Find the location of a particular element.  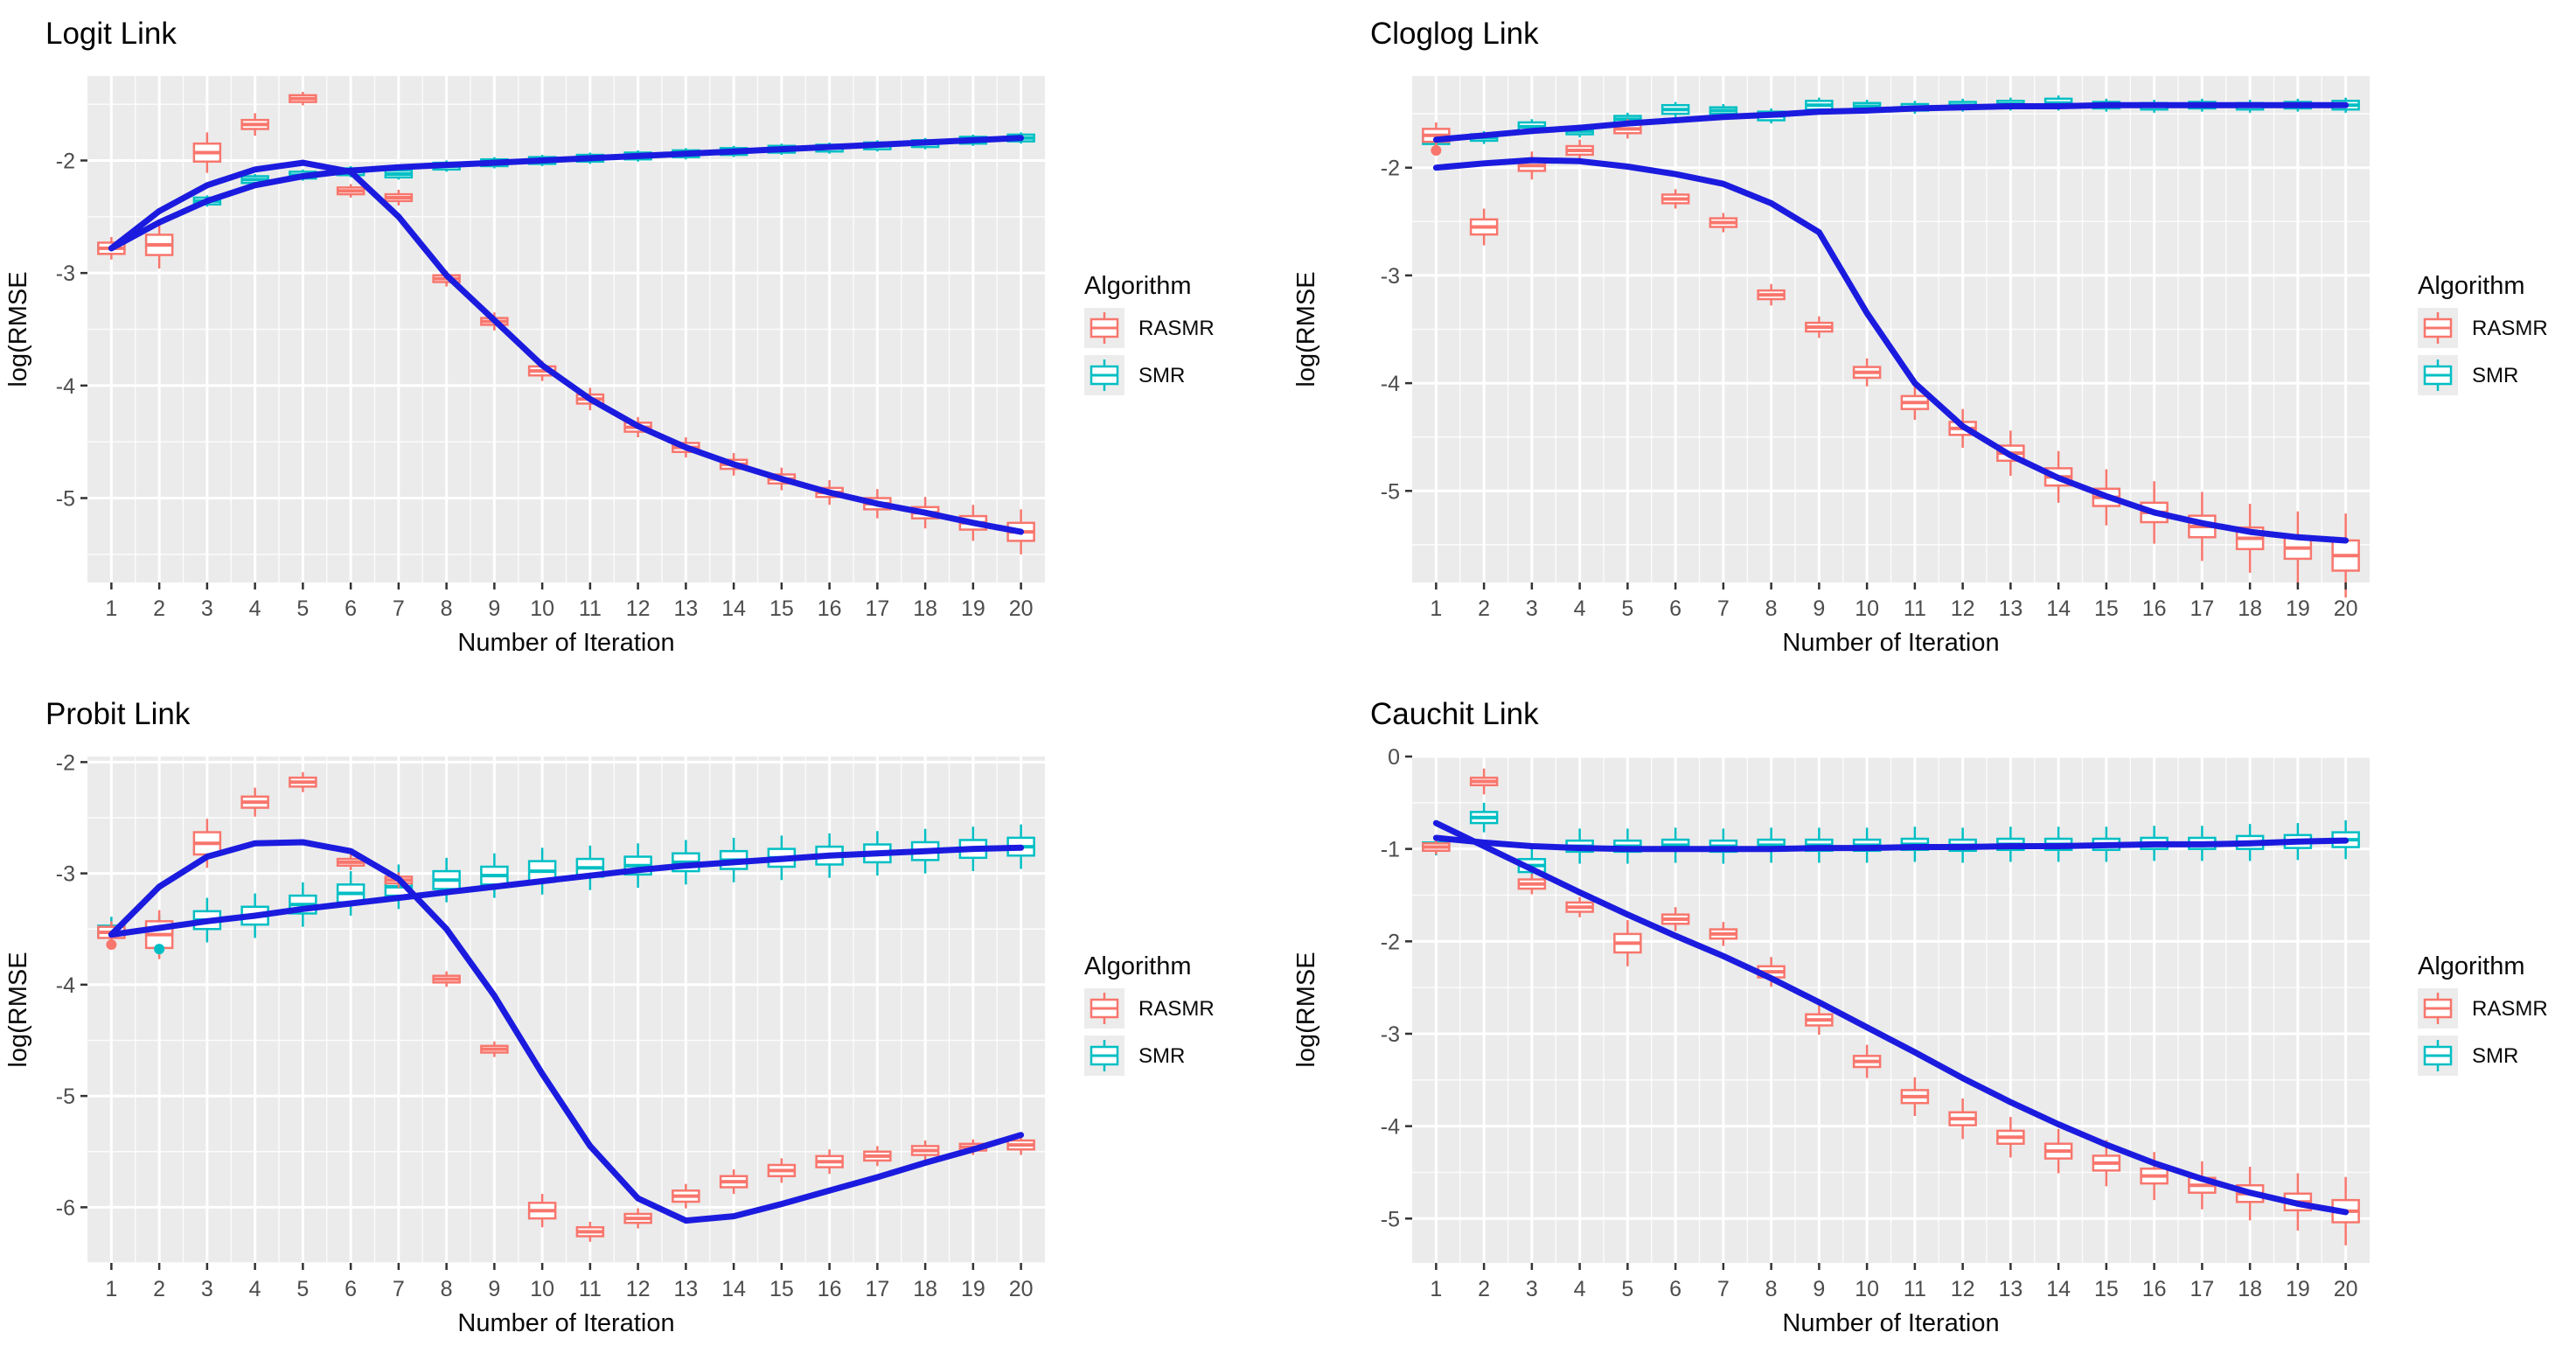

y-tick-label: -6 is located at coordinates (65, 1208).